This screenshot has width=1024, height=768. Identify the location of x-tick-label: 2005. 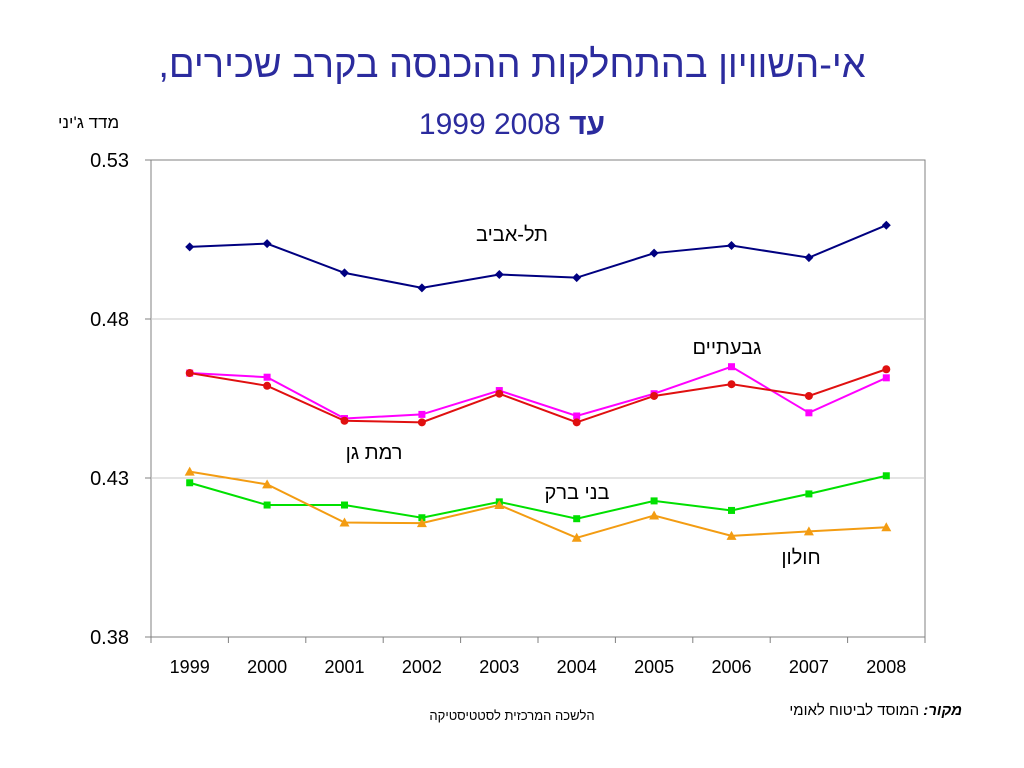
(654, 667).